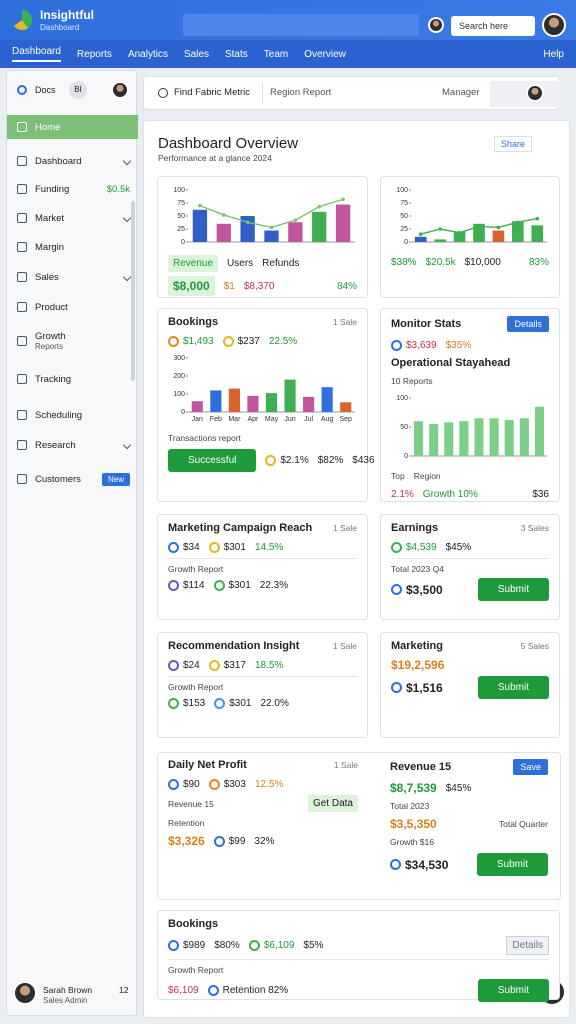 The image size is (576, 1024). Describe the element at coordinates (184, 784) in the screenshot. I see `item: $90` at that location.